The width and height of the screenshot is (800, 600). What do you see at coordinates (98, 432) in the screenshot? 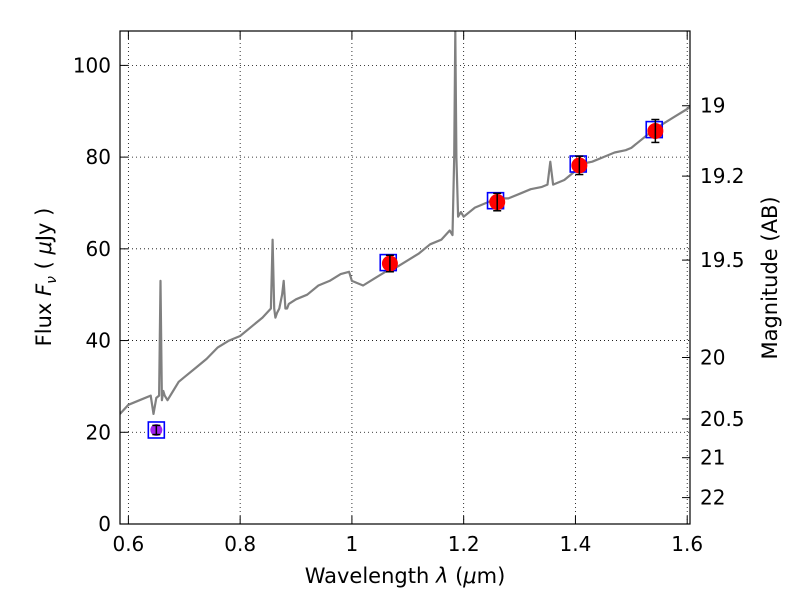
I see `y-tick-label: 20` at bounding box center [98, 432].